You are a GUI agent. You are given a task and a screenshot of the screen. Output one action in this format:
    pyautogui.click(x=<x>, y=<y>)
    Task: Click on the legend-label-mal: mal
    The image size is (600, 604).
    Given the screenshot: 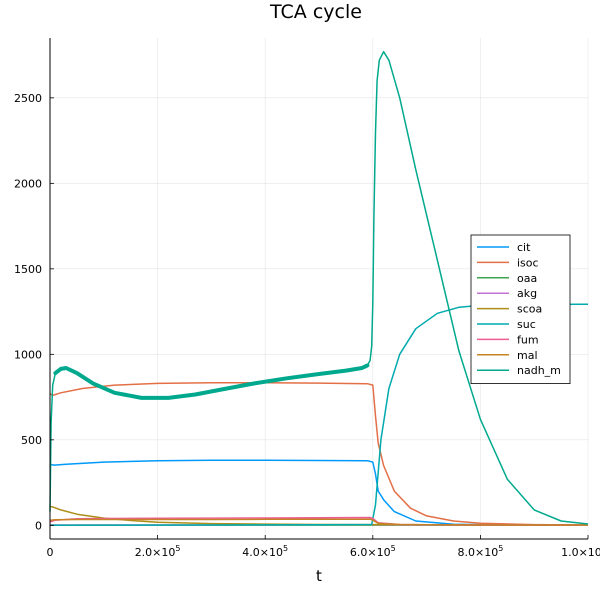 What is the action you would take?
    pyautogui.click(x=527, y=355)
    